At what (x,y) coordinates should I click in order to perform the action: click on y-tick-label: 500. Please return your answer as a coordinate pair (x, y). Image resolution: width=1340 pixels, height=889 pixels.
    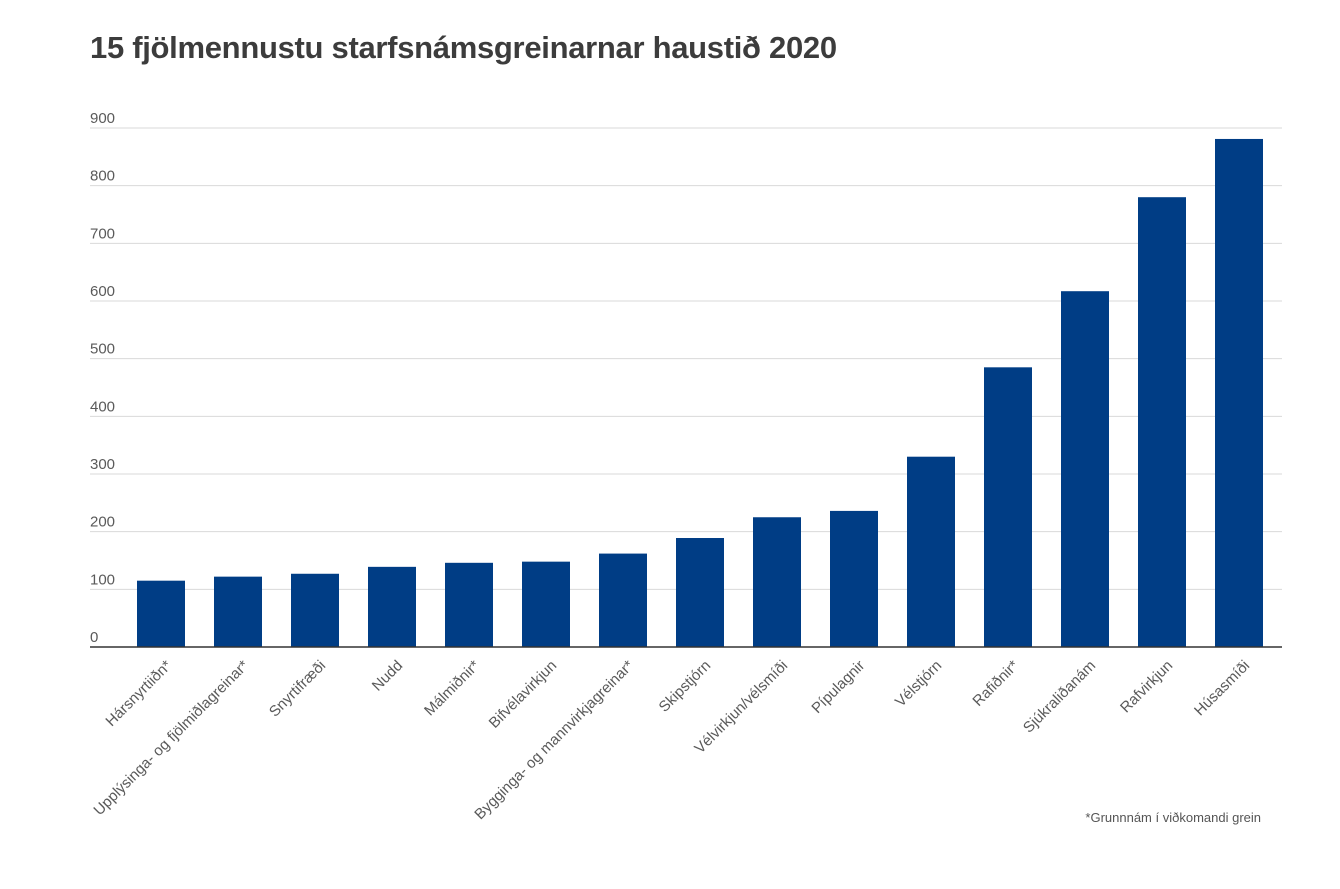
    Looking at the image, I should click on (102, 349).